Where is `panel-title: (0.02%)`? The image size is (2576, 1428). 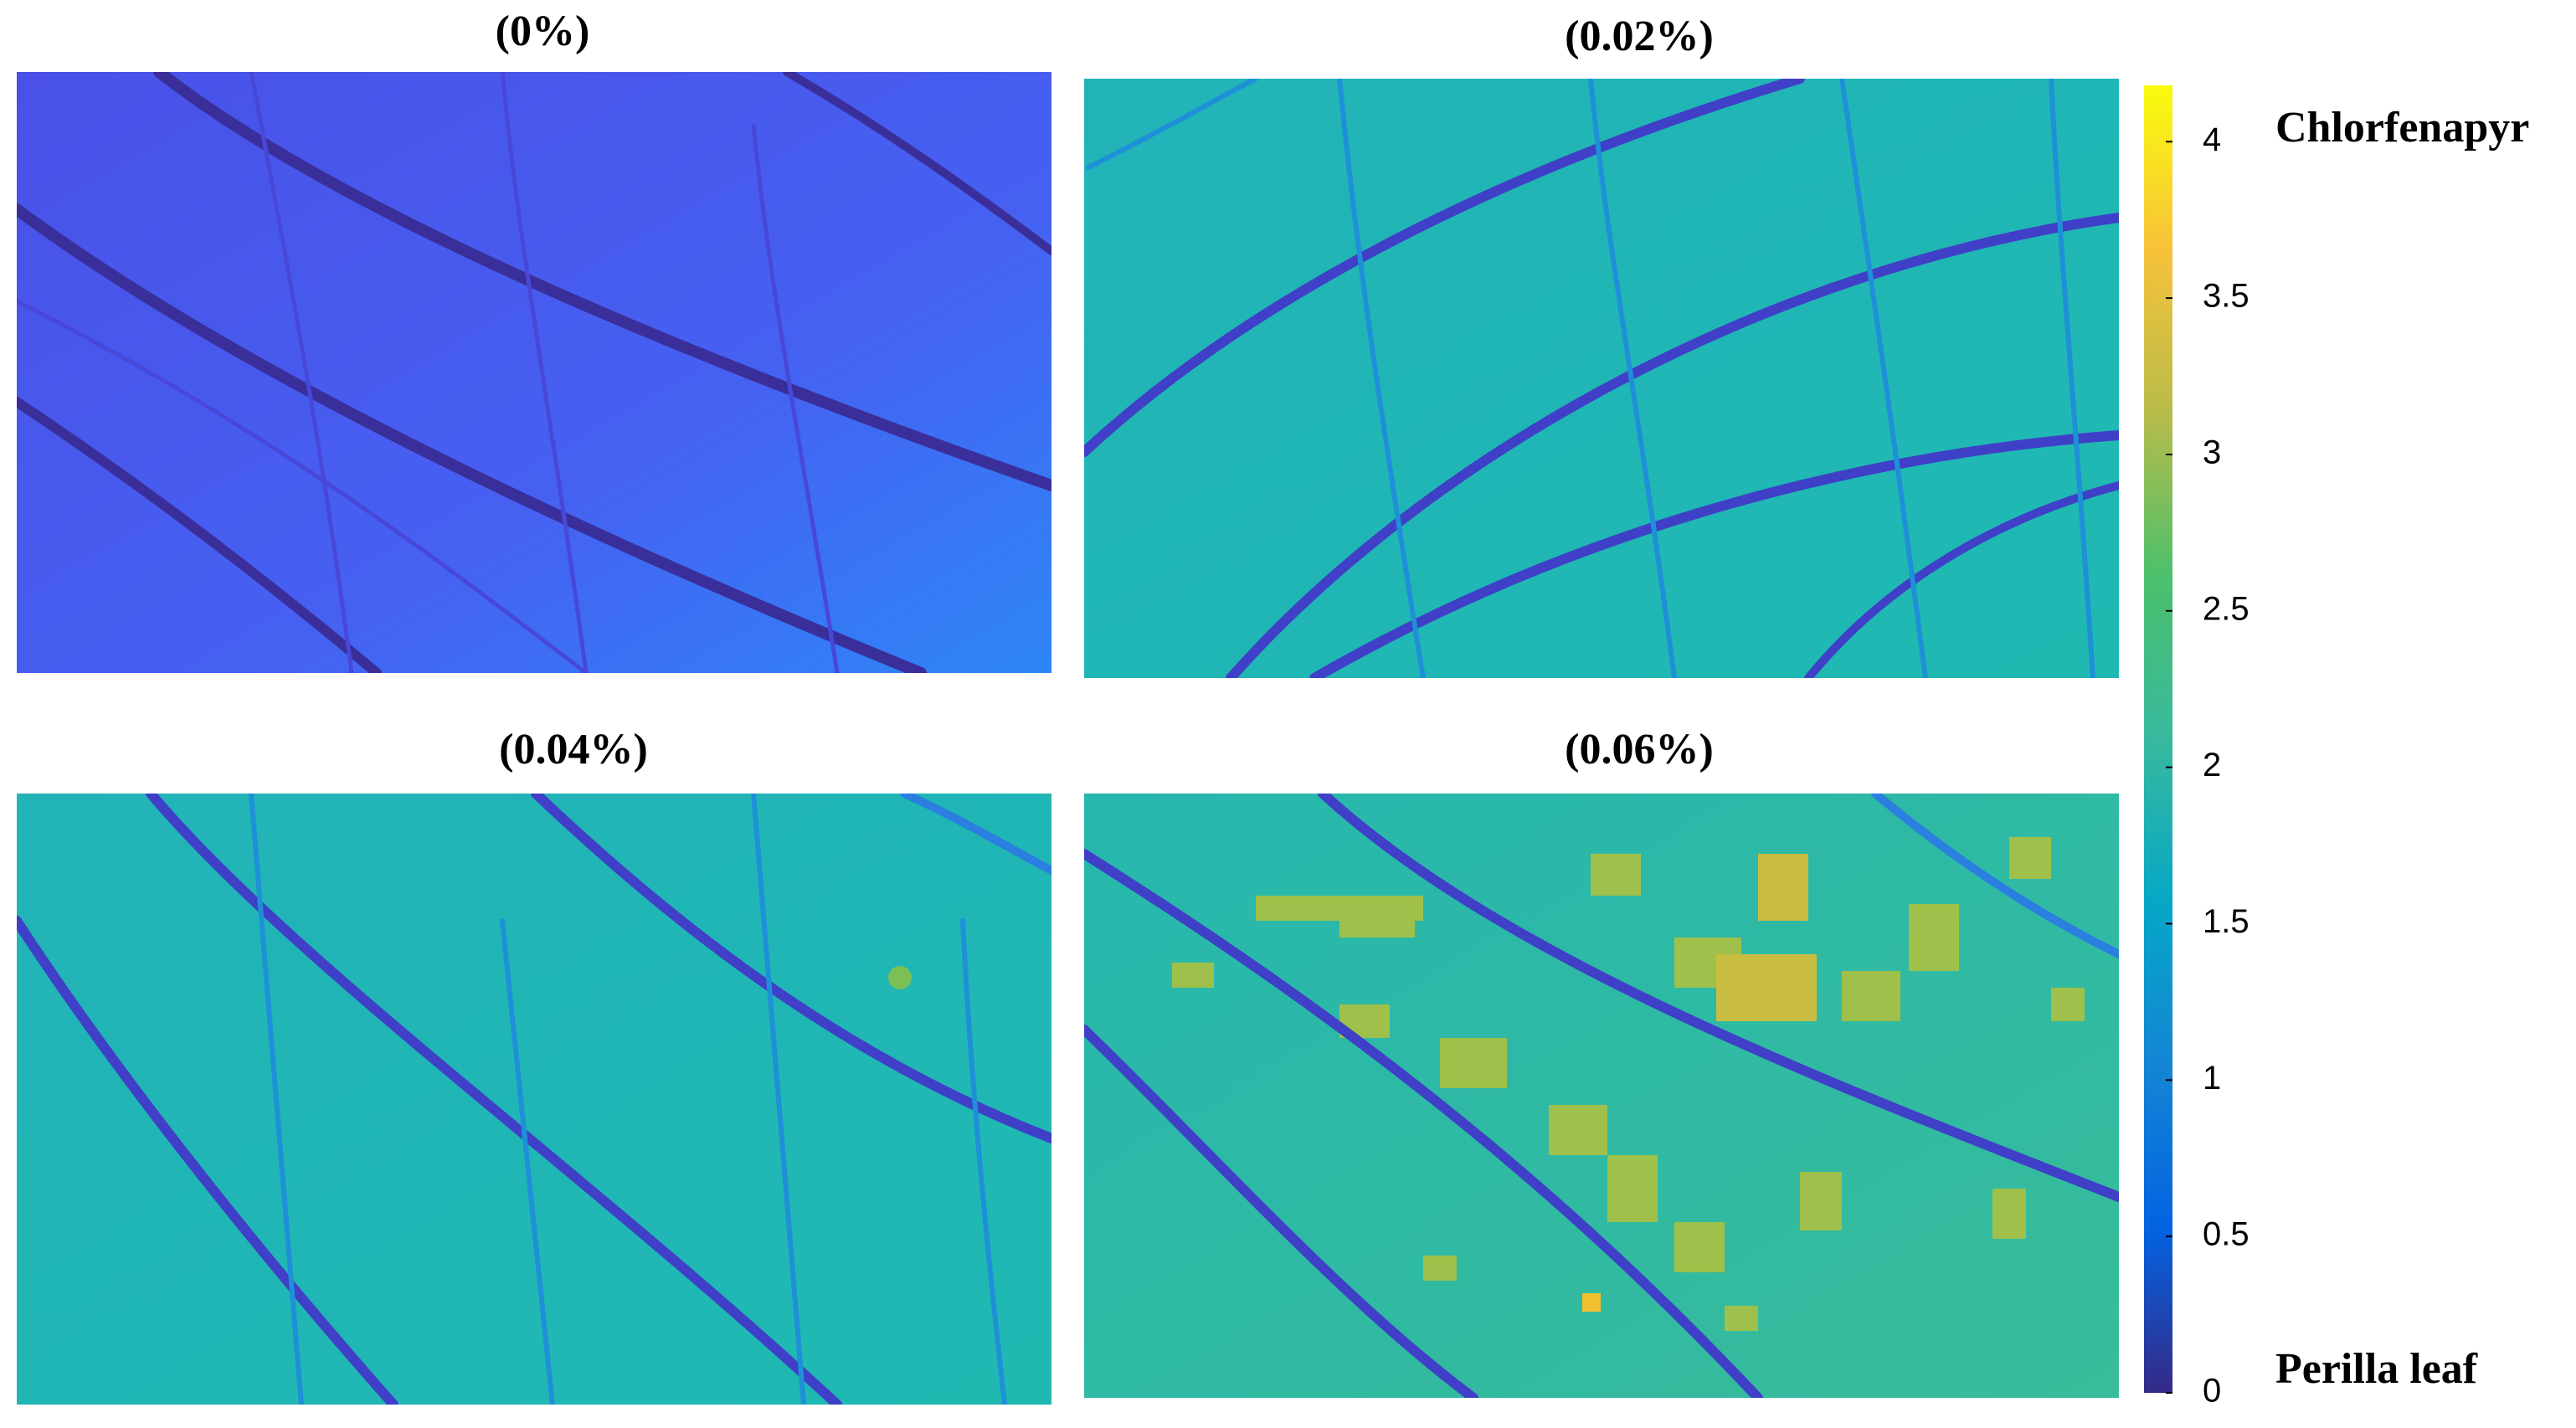 panel-title: (0.02%) is located at coordinates (1639, 37).